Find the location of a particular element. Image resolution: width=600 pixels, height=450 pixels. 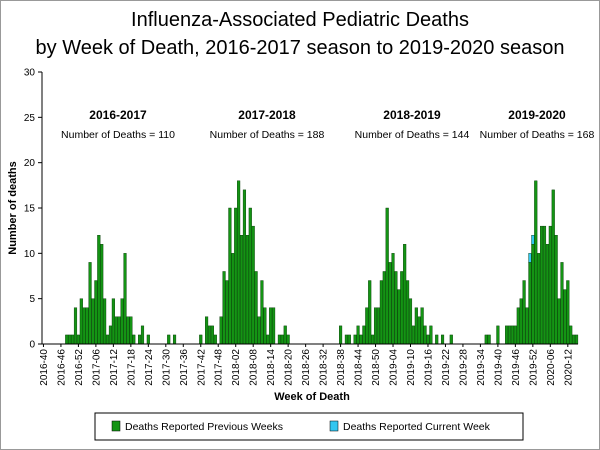

x-tick-label: 2019-52 is located at coordinates (533, 367).